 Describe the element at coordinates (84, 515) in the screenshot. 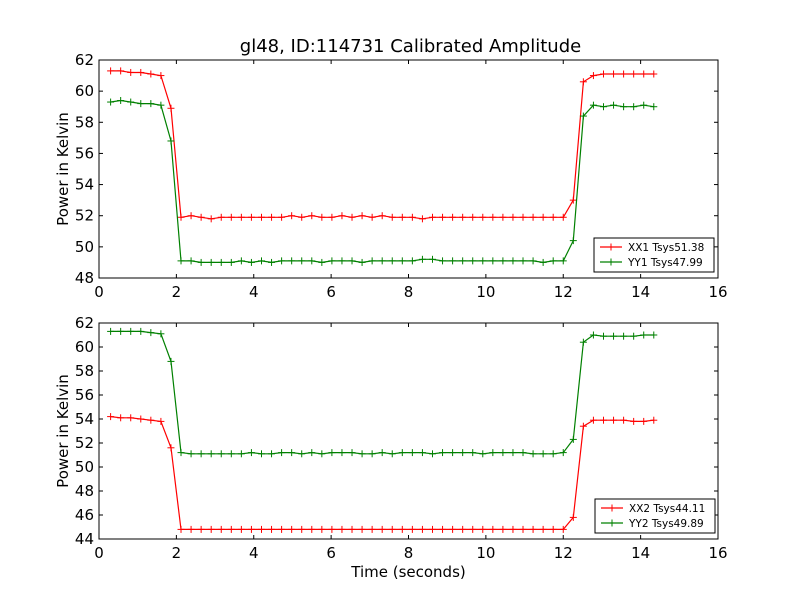

I see `y-tick-label: 46` at that location.